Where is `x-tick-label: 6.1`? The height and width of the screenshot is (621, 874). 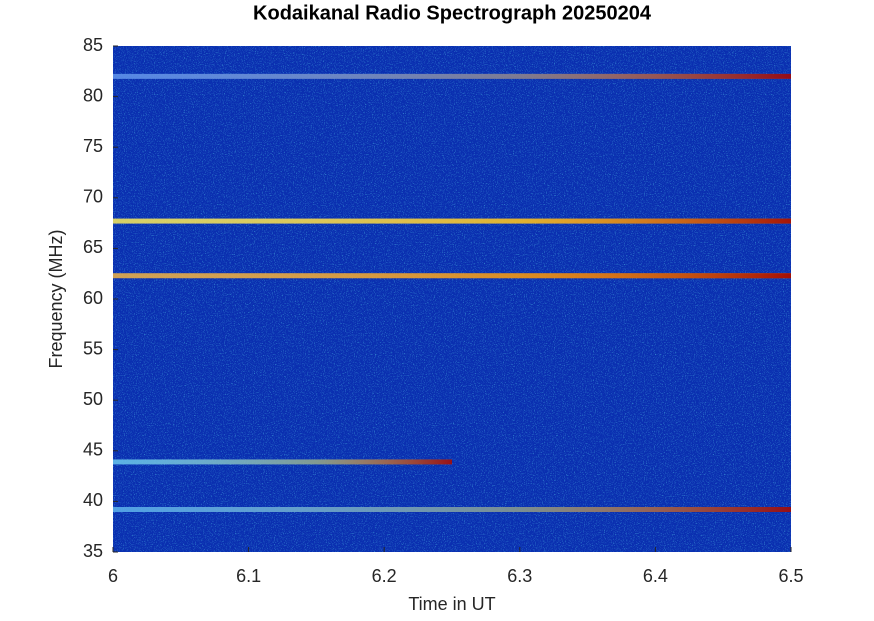 x-tick-label: 6.1 is located at coordinates (248, 576).